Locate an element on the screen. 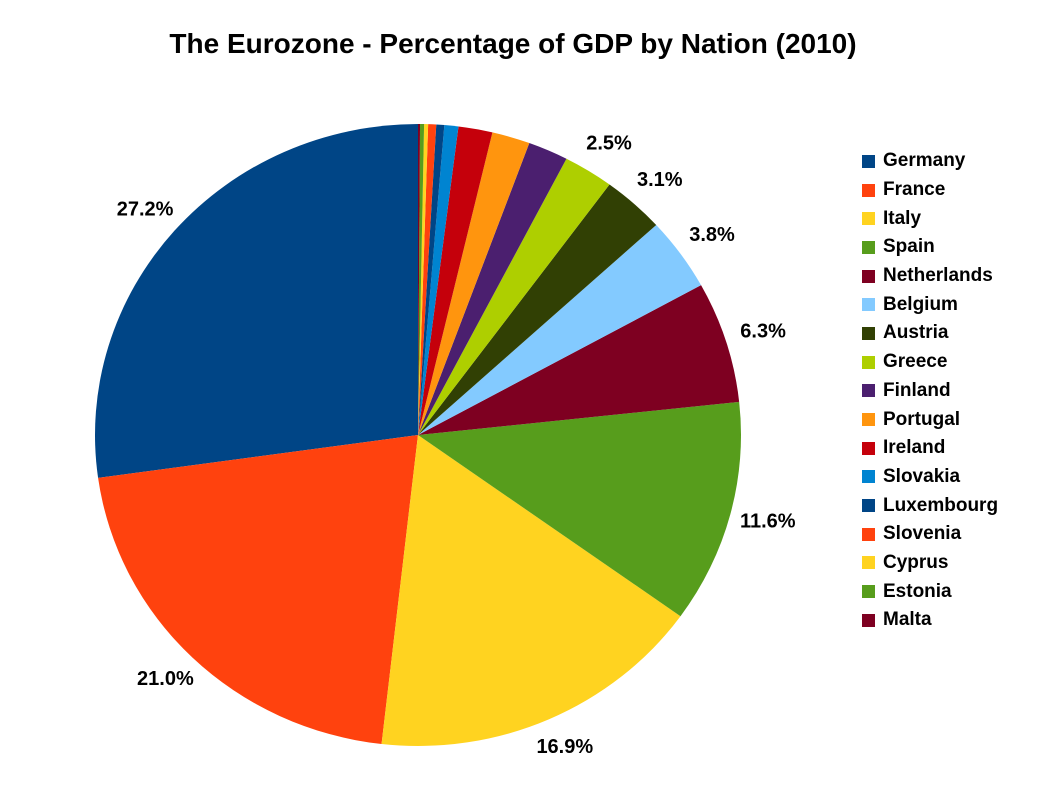  legend-label-cyprus: Cyprus is located at coordinates (916, 562).